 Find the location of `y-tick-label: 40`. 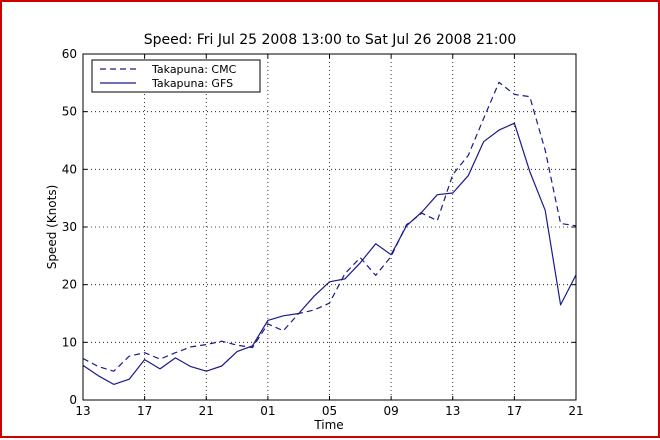

y-tick-label: 40 is located at coordinates (69, 169).